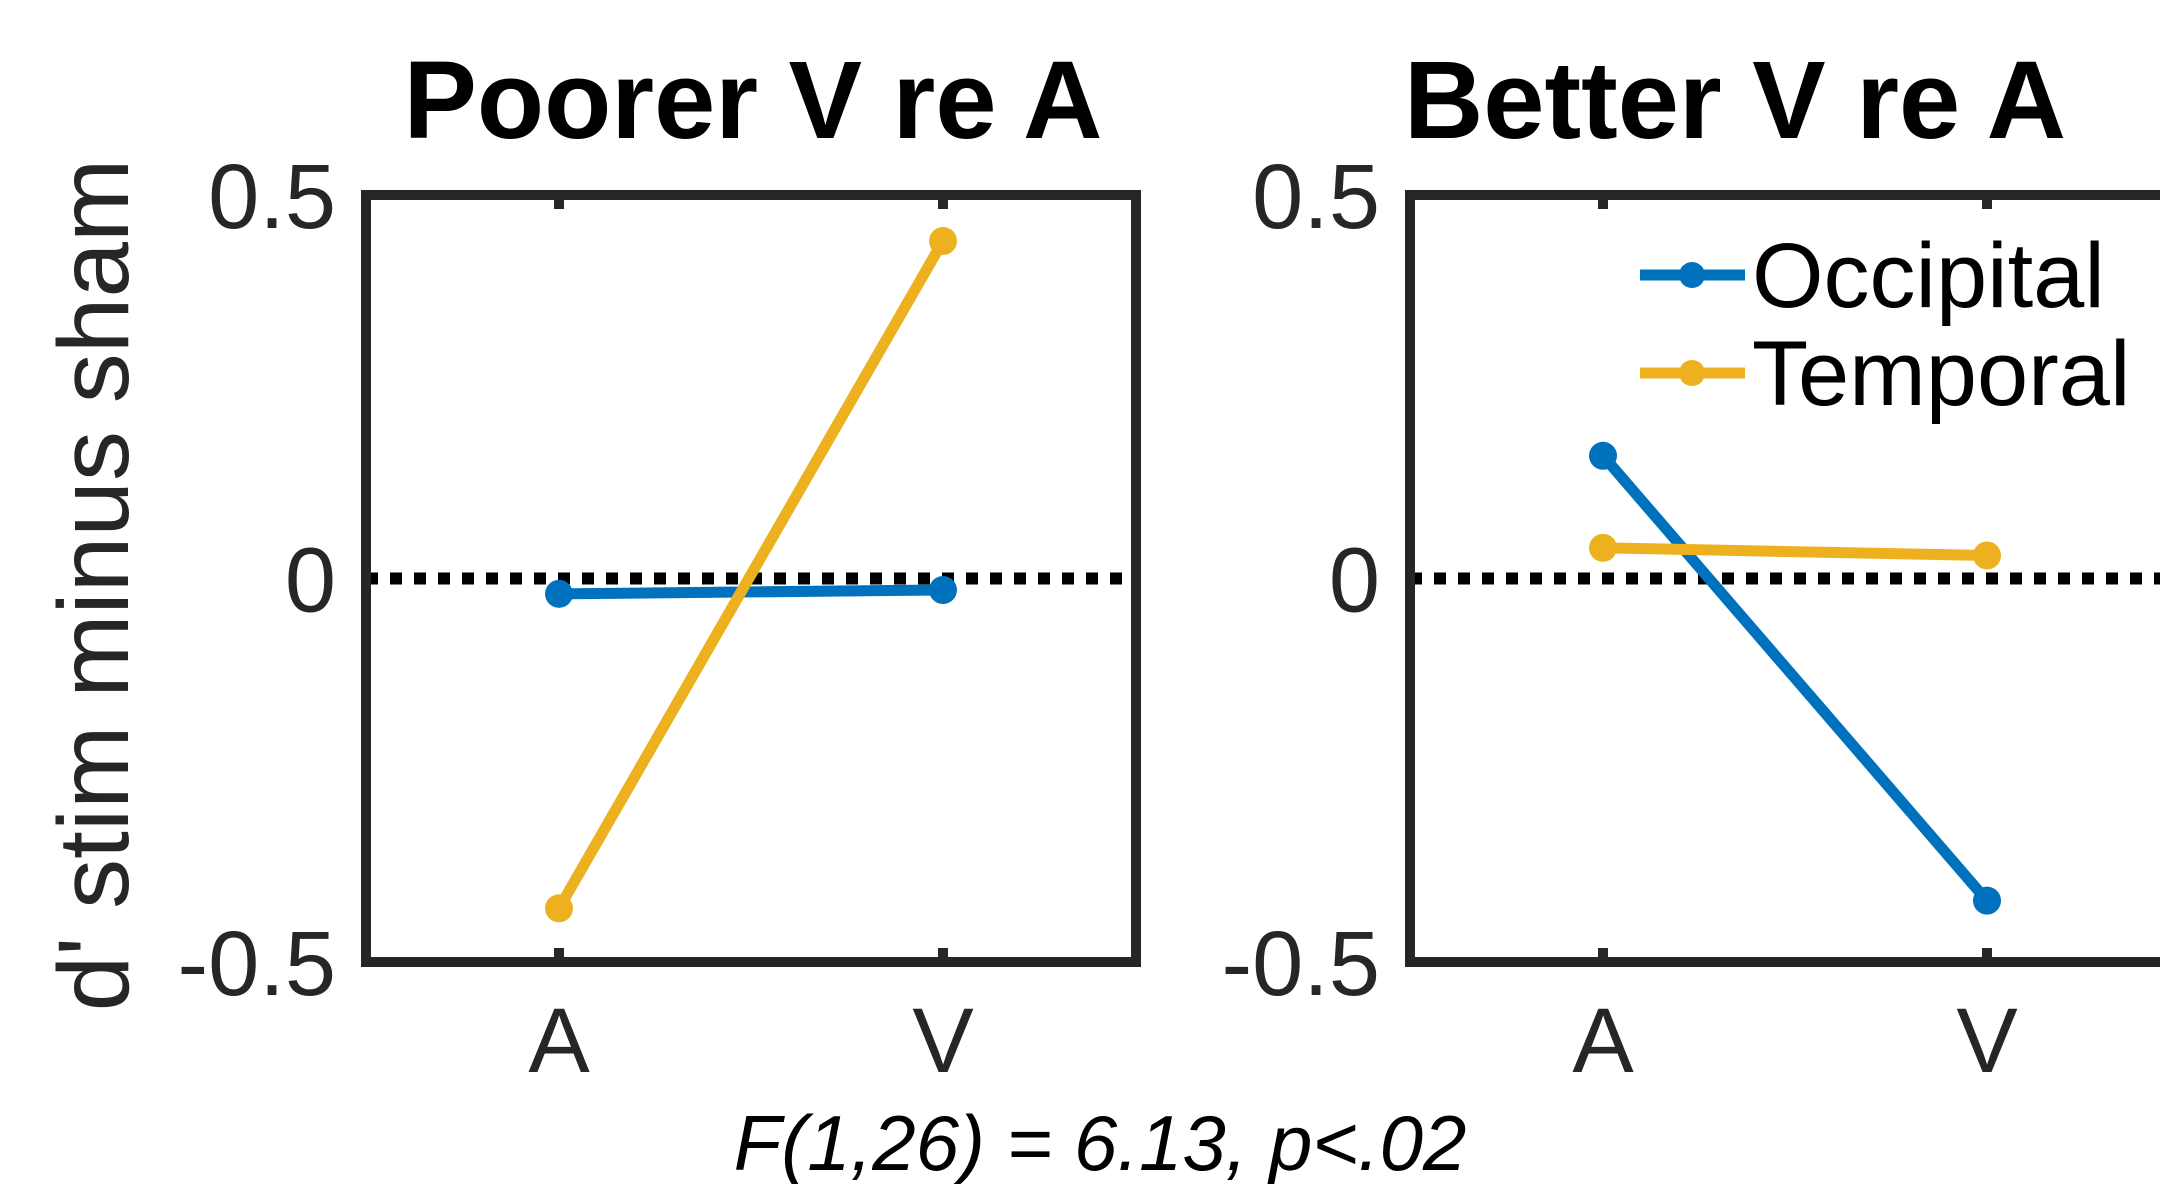  I want to click on legend-label: Occipital, so click(1928, 276).